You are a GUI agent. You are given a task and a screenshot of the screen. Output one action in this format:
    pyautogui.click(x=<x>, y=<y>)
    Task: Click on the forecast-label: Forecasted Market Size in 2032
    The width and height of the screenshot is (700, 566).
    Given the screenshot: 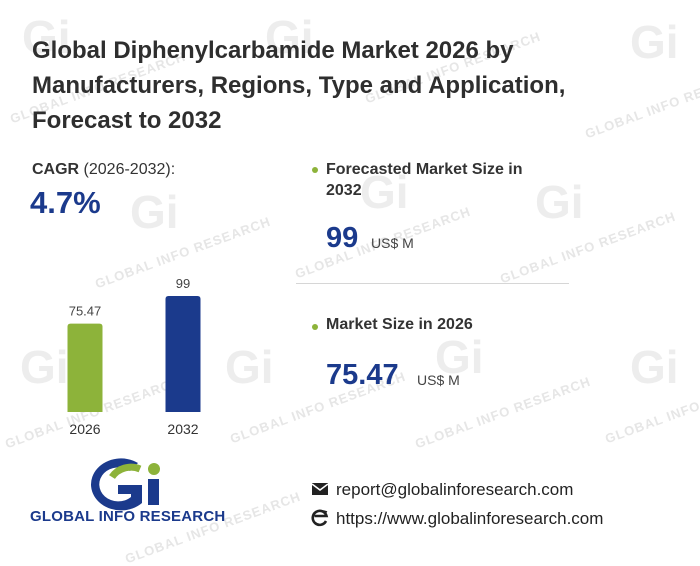 What is the action you would take?
    pyautogui.click(x=424, y=180)
    